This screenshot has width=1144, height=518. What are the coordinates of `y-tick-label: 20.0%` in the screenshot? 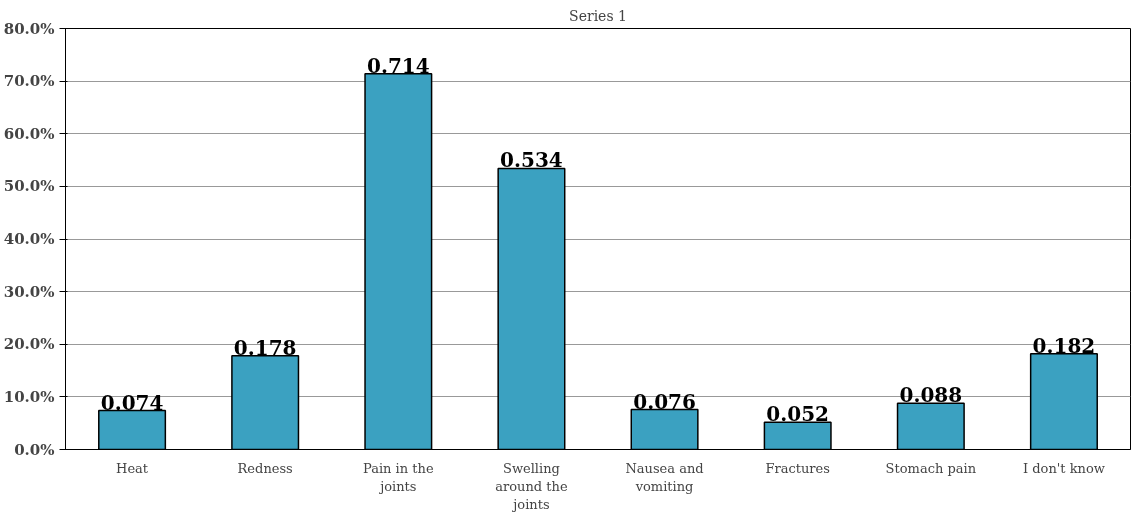 It's located at (29, 344).